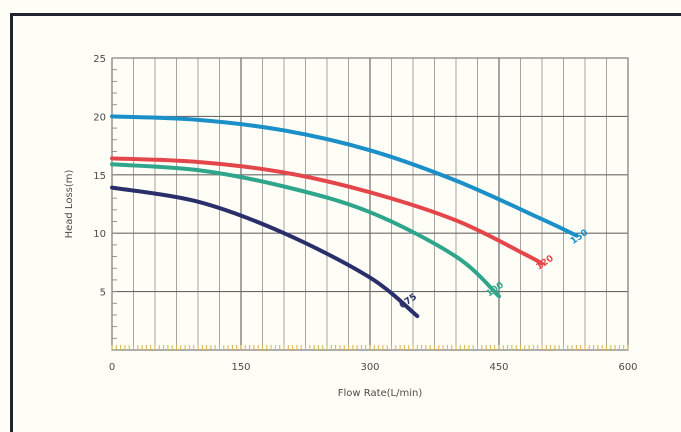  I want to click on x-tick-label: 300, so click(369, 367).